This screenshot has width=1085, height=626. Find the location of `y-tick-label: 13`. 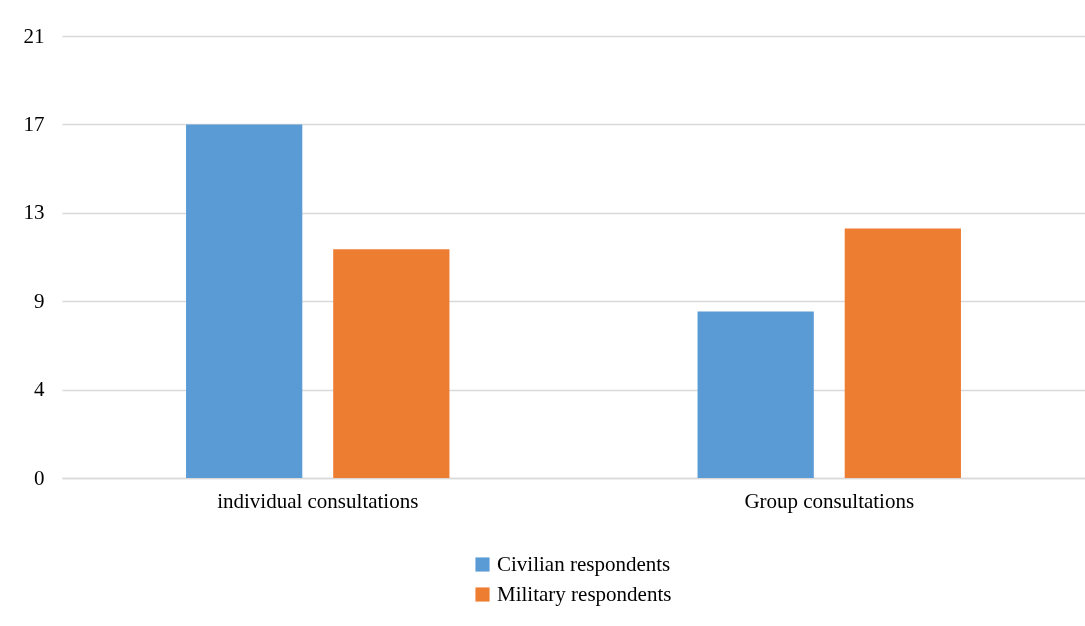

y-tick-label: 13 is located at coordinates (34, 212).